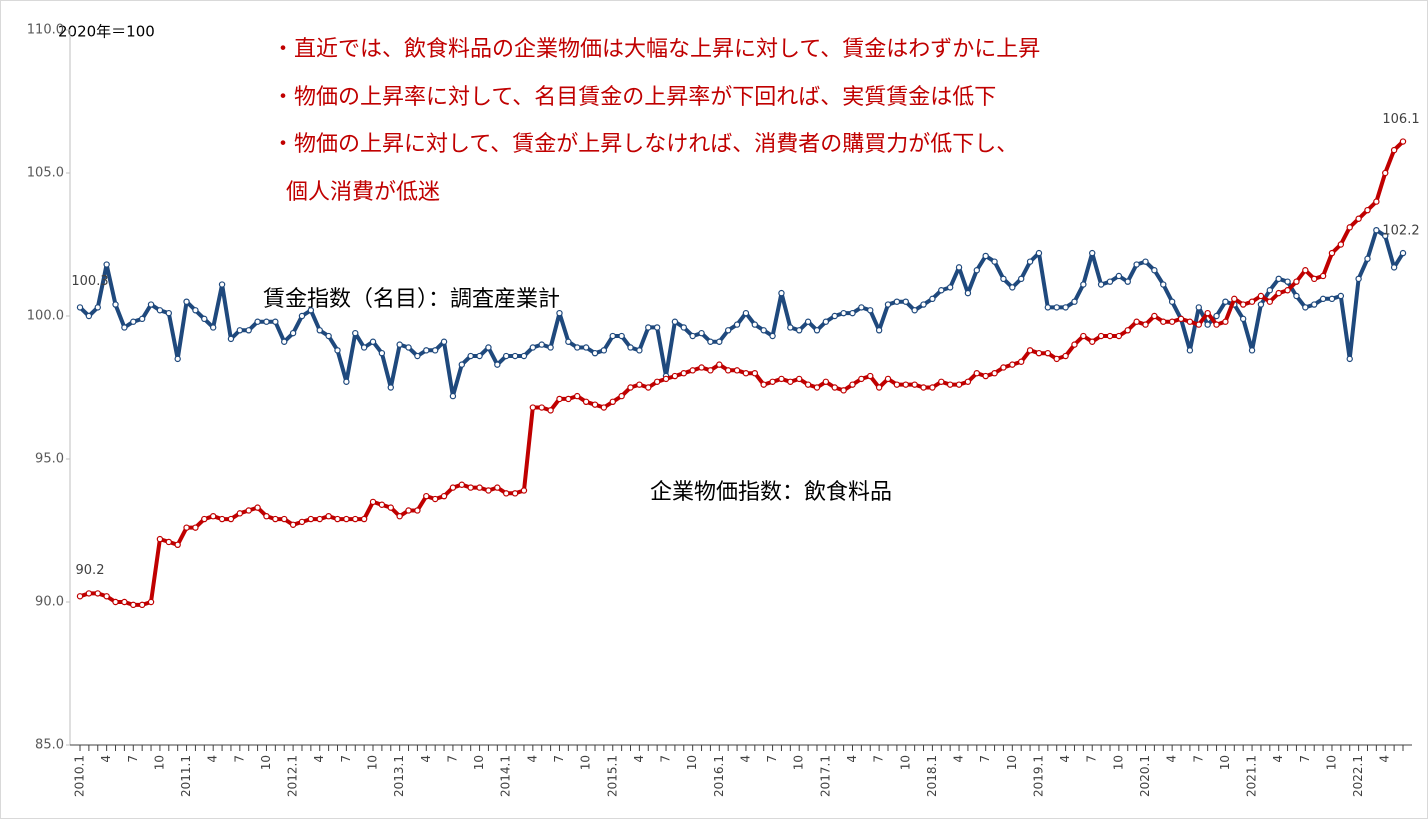 The height and width of the screenshot is (819, 1428). I want to click on data-label: 100.3, so click(89, 281).